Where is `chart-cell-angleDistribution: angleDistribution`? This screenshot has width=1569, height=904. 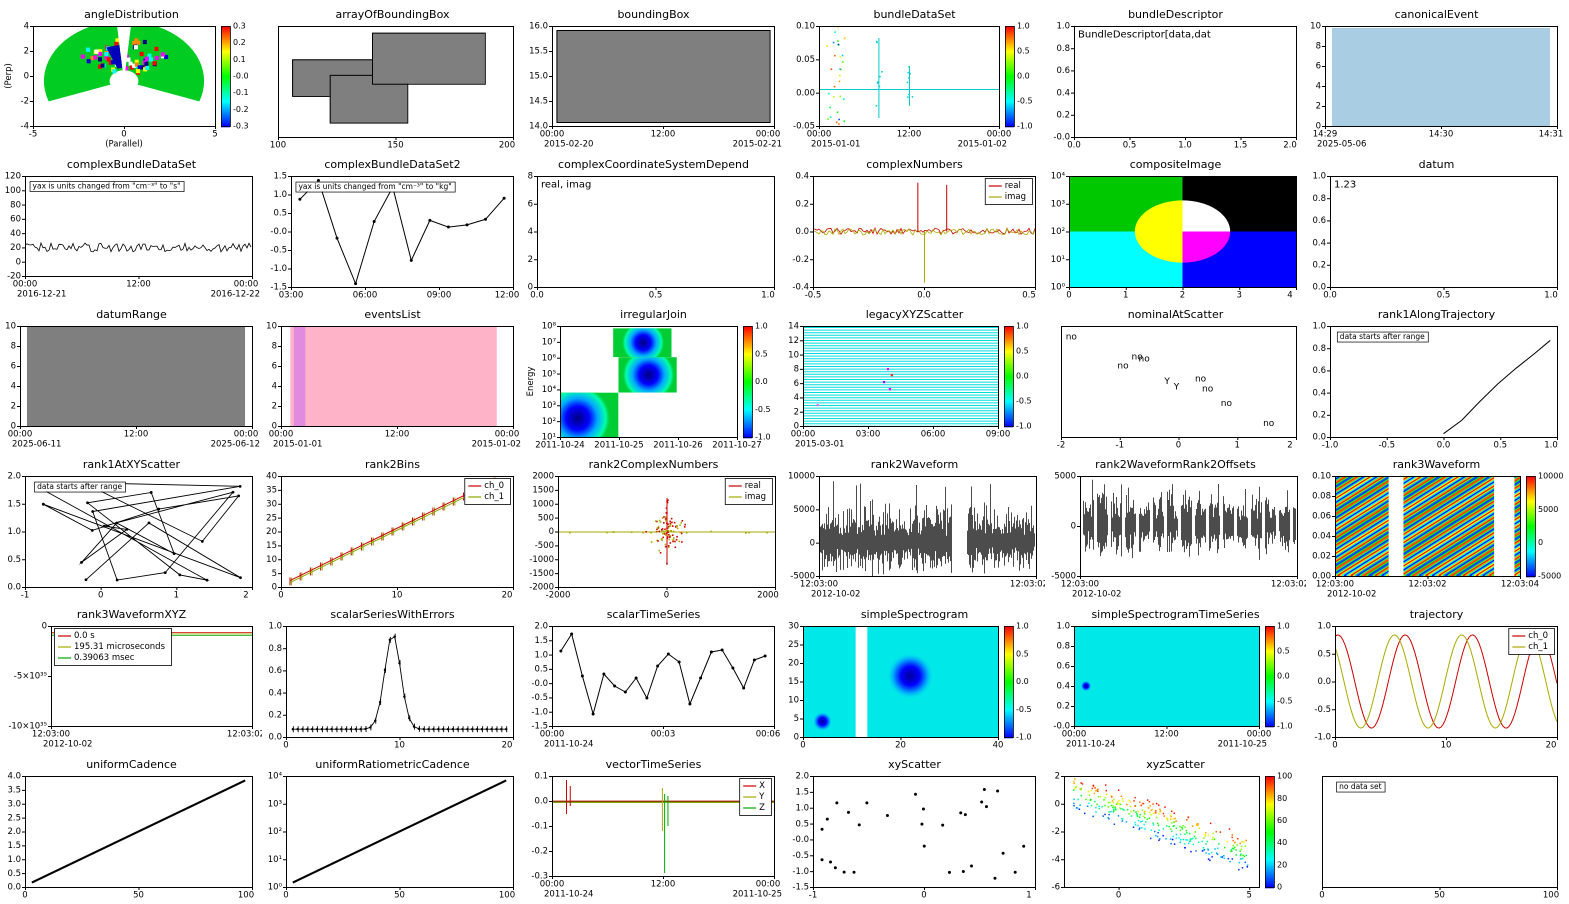 chart-cell-angleDistribution: angleDistribution is located at coordinates (131, 76).